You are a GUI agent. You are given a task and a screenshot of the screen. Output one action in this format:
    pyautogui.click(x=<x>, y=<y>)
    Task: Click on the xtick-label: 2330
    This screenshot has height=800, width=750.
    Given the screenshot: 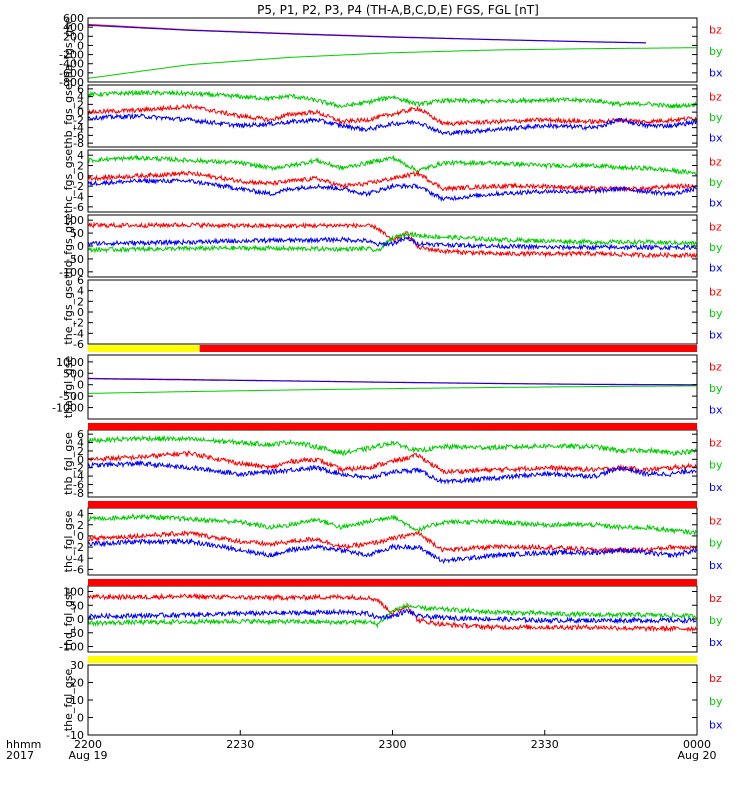 What is the action you would take?
    pyautogui.click(x=545, y=744)
    